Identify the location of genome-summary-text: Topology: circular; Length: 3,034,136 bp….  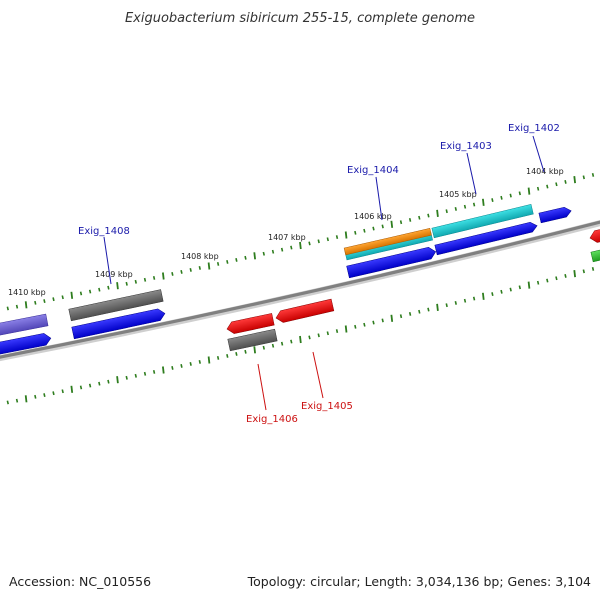
(419, 581).